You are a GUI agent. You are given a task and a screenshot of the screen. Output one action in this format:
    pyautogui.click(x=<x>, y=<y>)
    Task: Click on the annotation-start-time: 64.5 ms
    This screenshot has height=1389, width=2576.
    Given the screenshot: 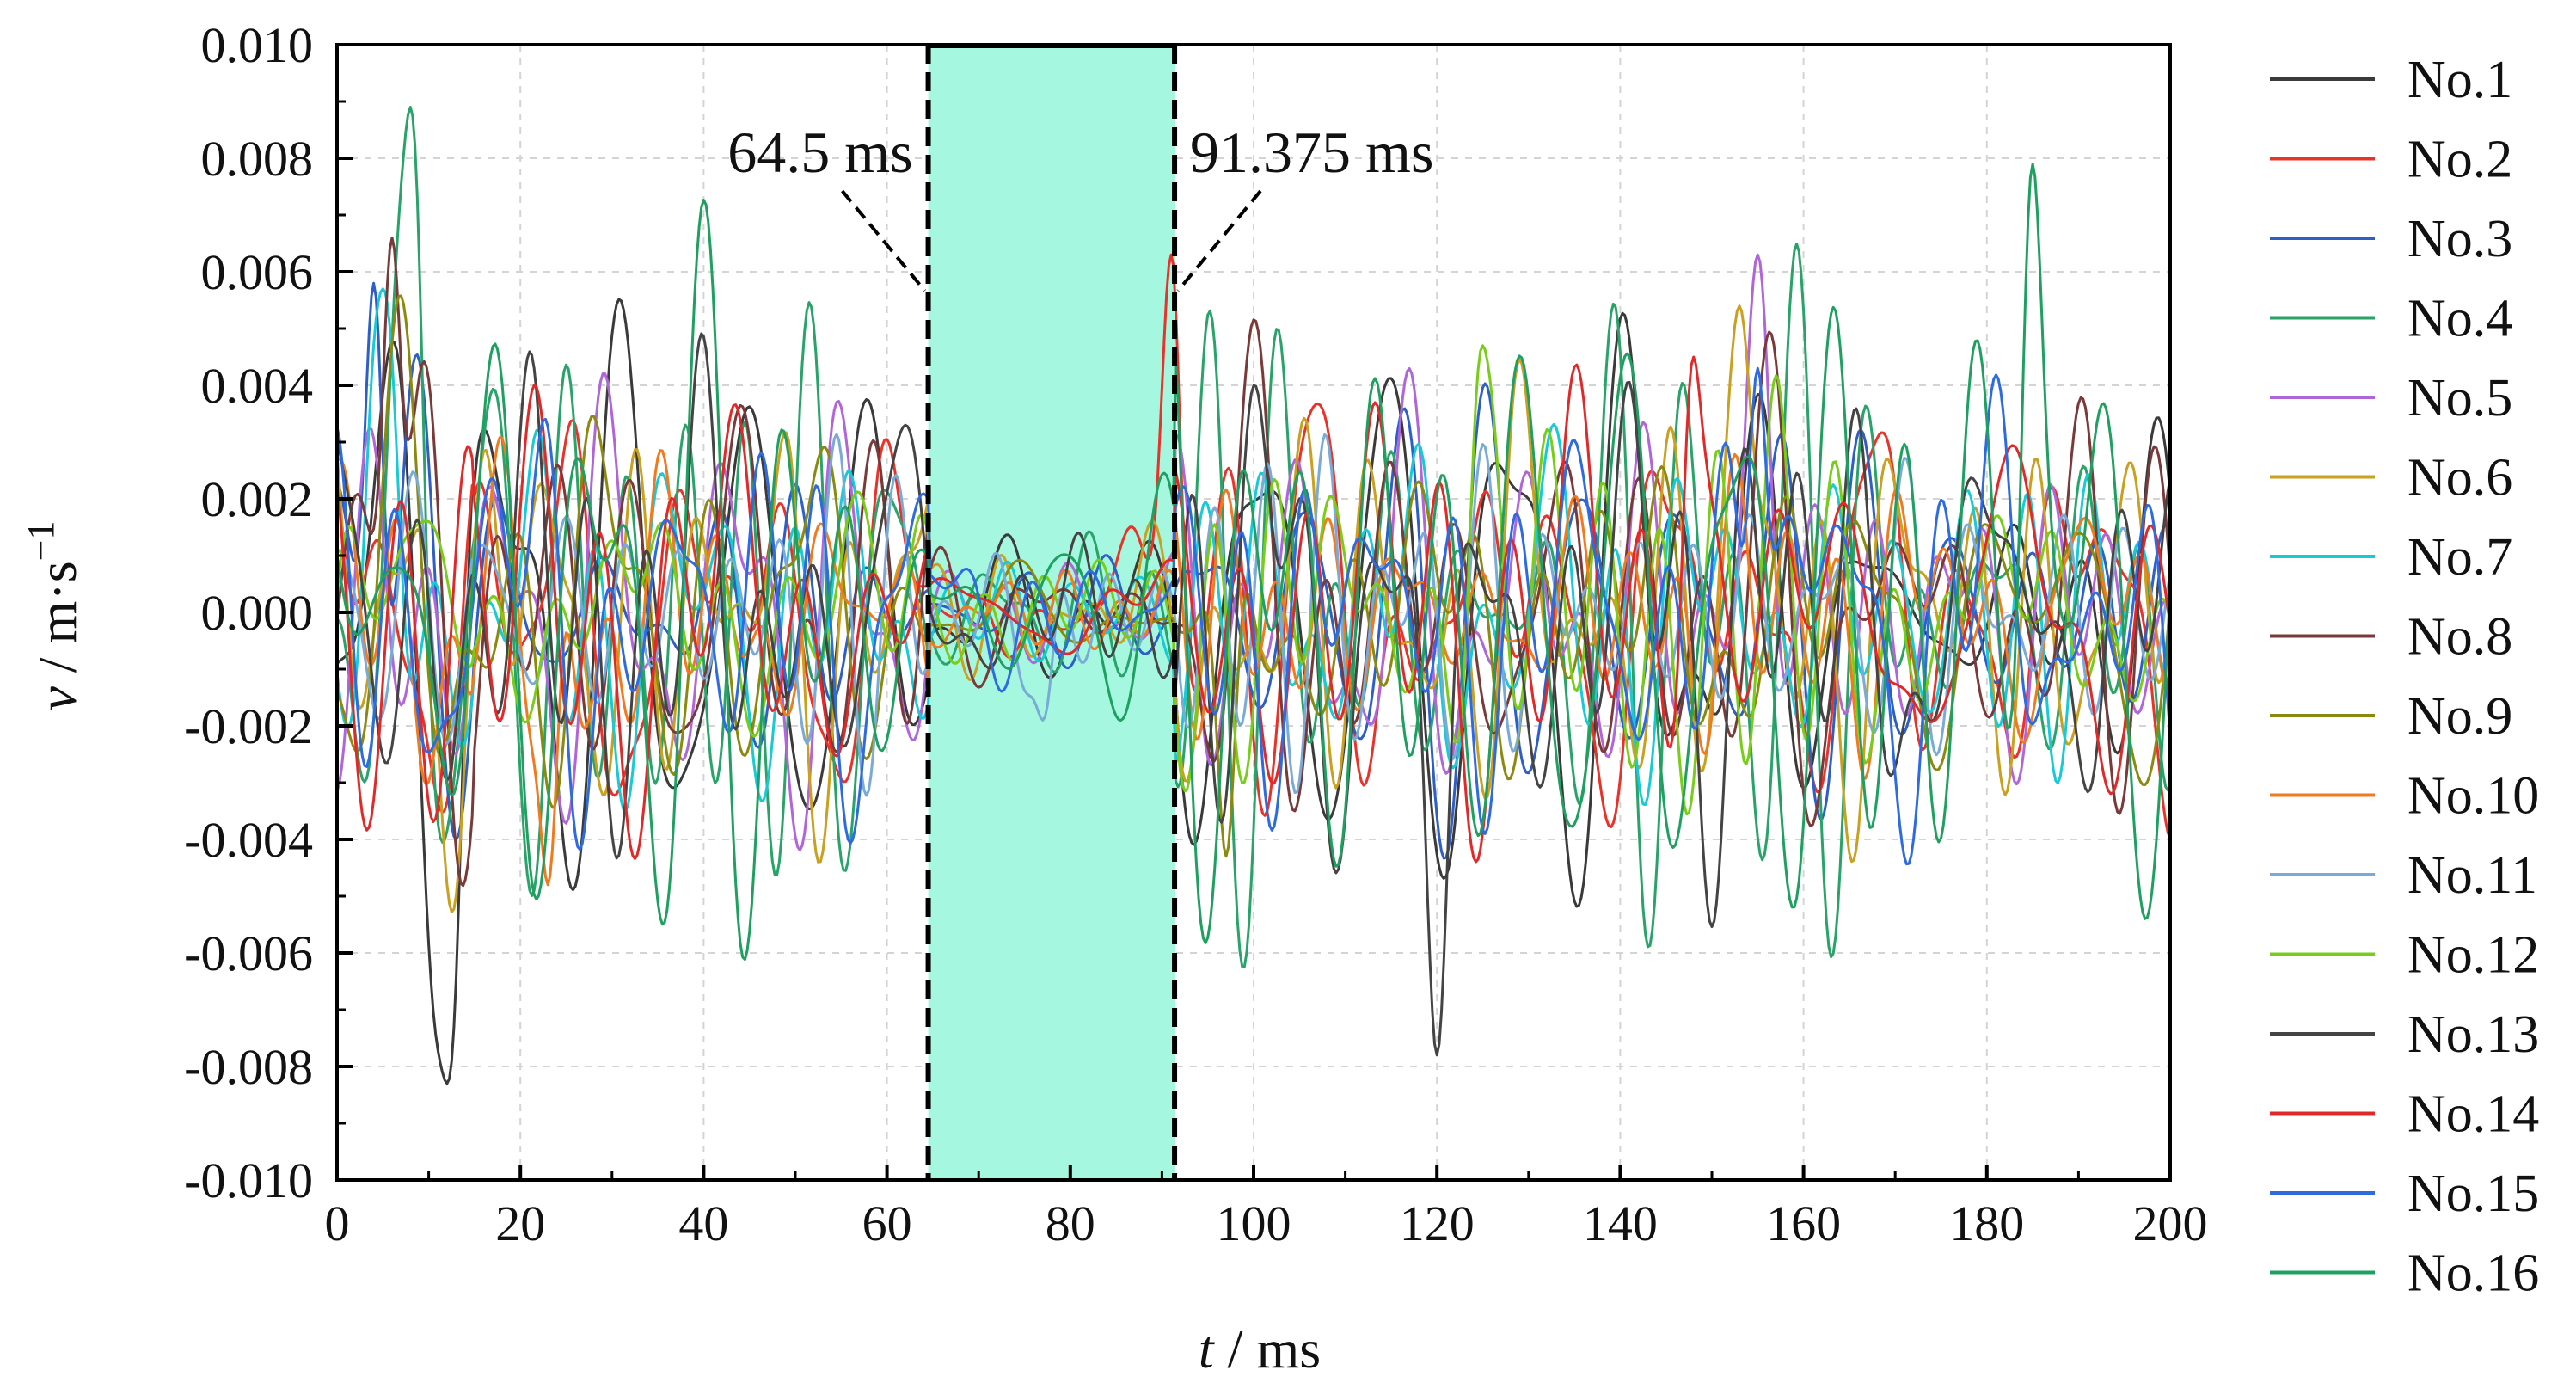 What is the action you would take?
    pyautogui.click(x=819, y=152)
    